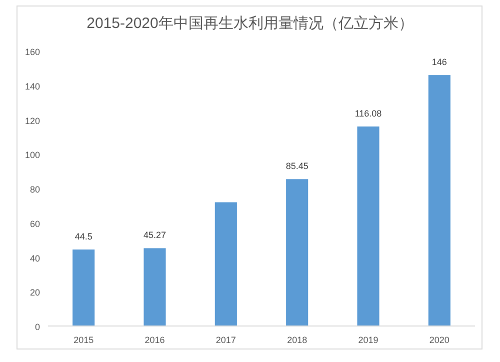  I want to click on y-tick-label: 160, so click(32, 52).